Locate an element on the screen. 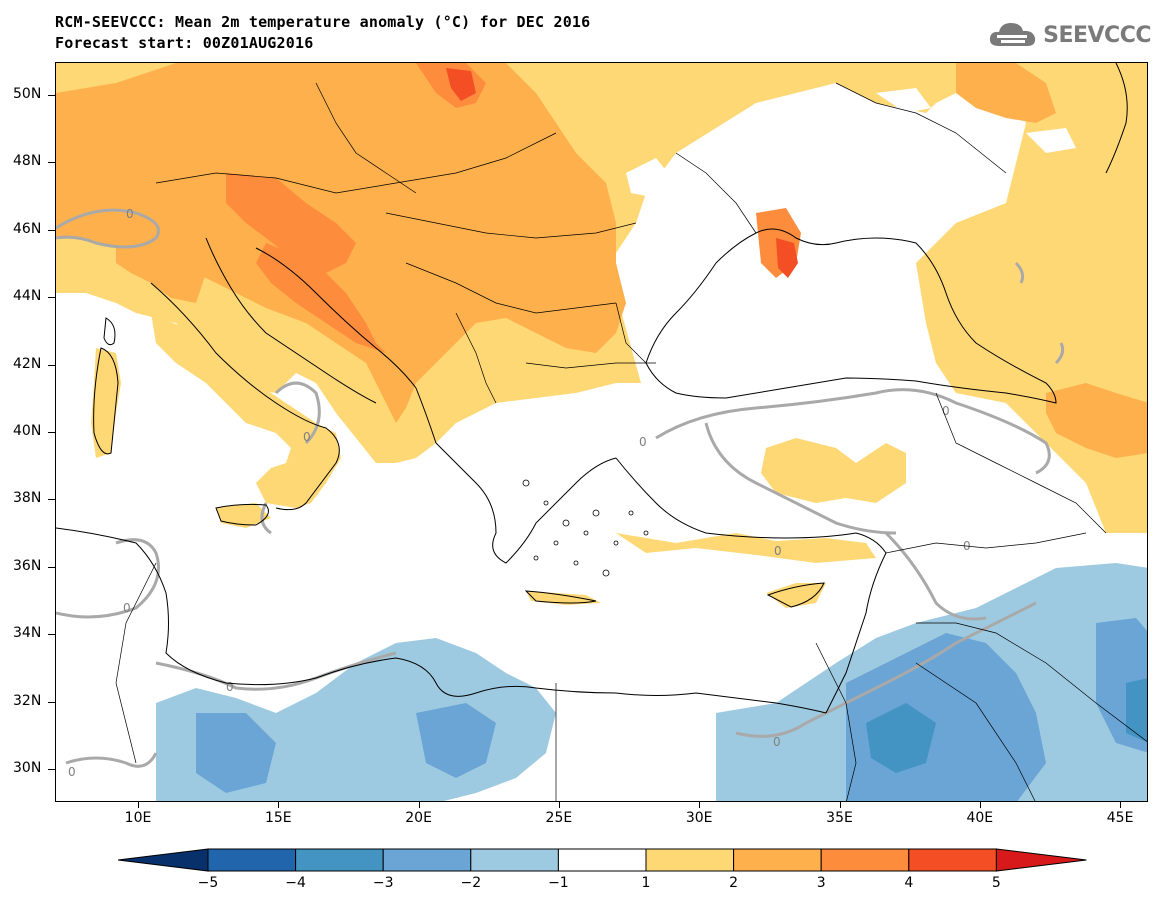 The height and width of the screenshot is (907, 1165). latitude-tick-label: 30N is located at coordinates (27, 768).